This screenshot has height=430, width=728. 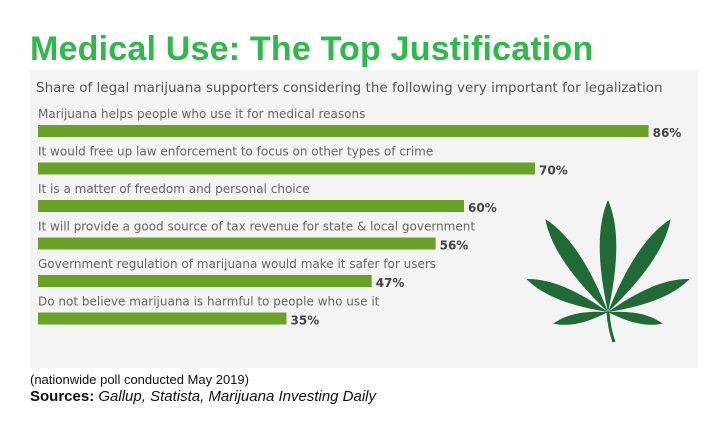 What do you see at coordinates (390, 283) in the screenshot?
I see `value-label: 47%` at bounding box center [390, 283].